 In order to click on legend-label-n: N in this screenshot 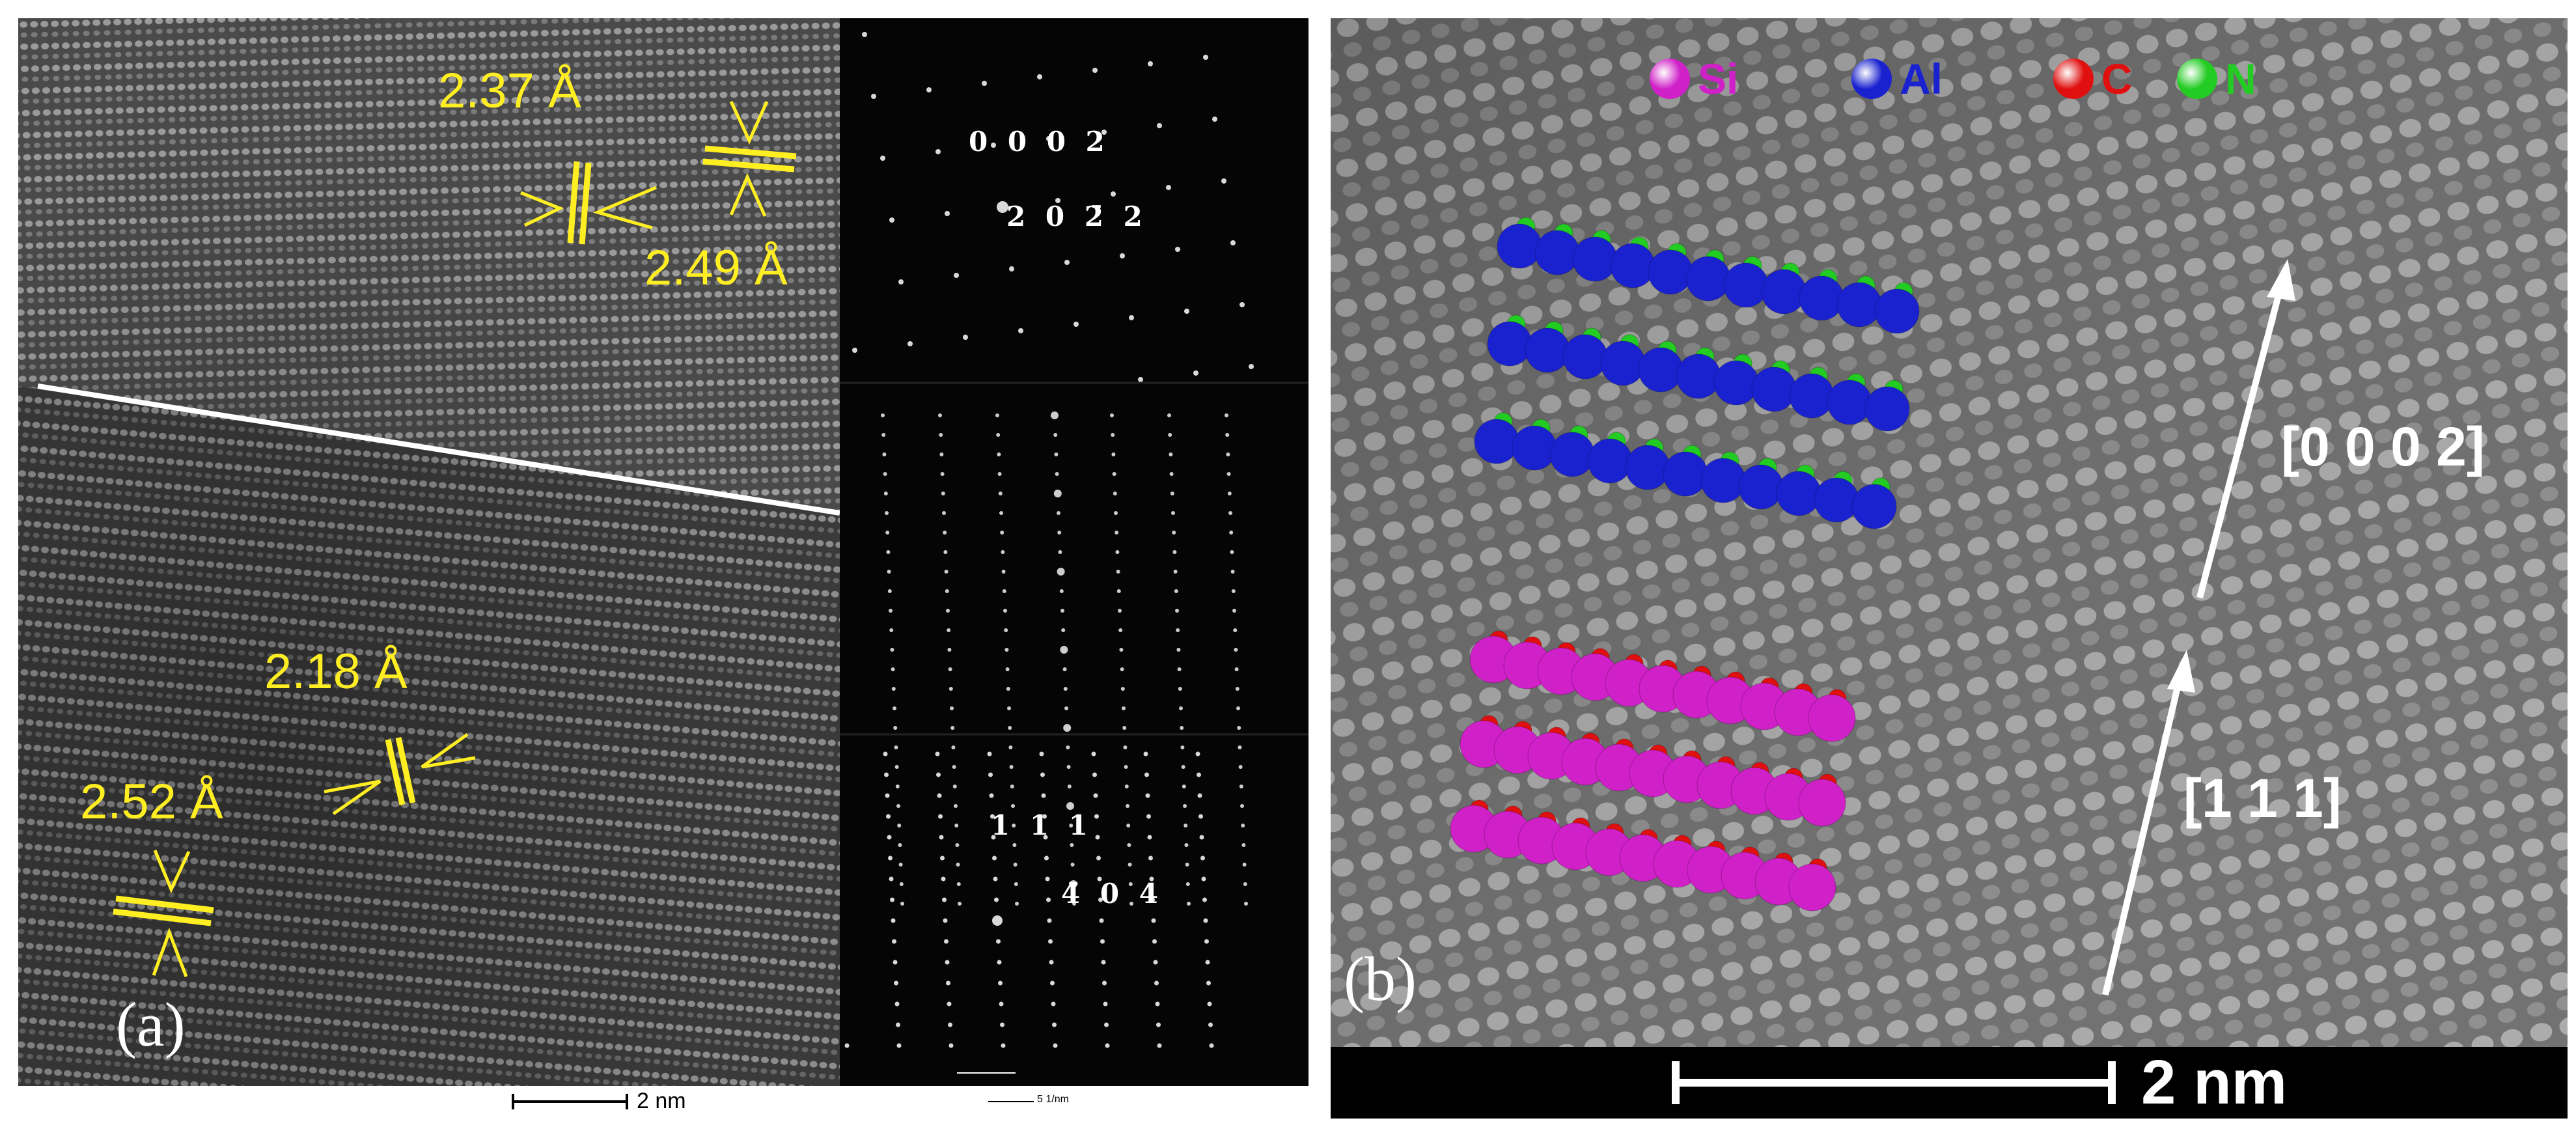, I will do `click(2240, 79)`.